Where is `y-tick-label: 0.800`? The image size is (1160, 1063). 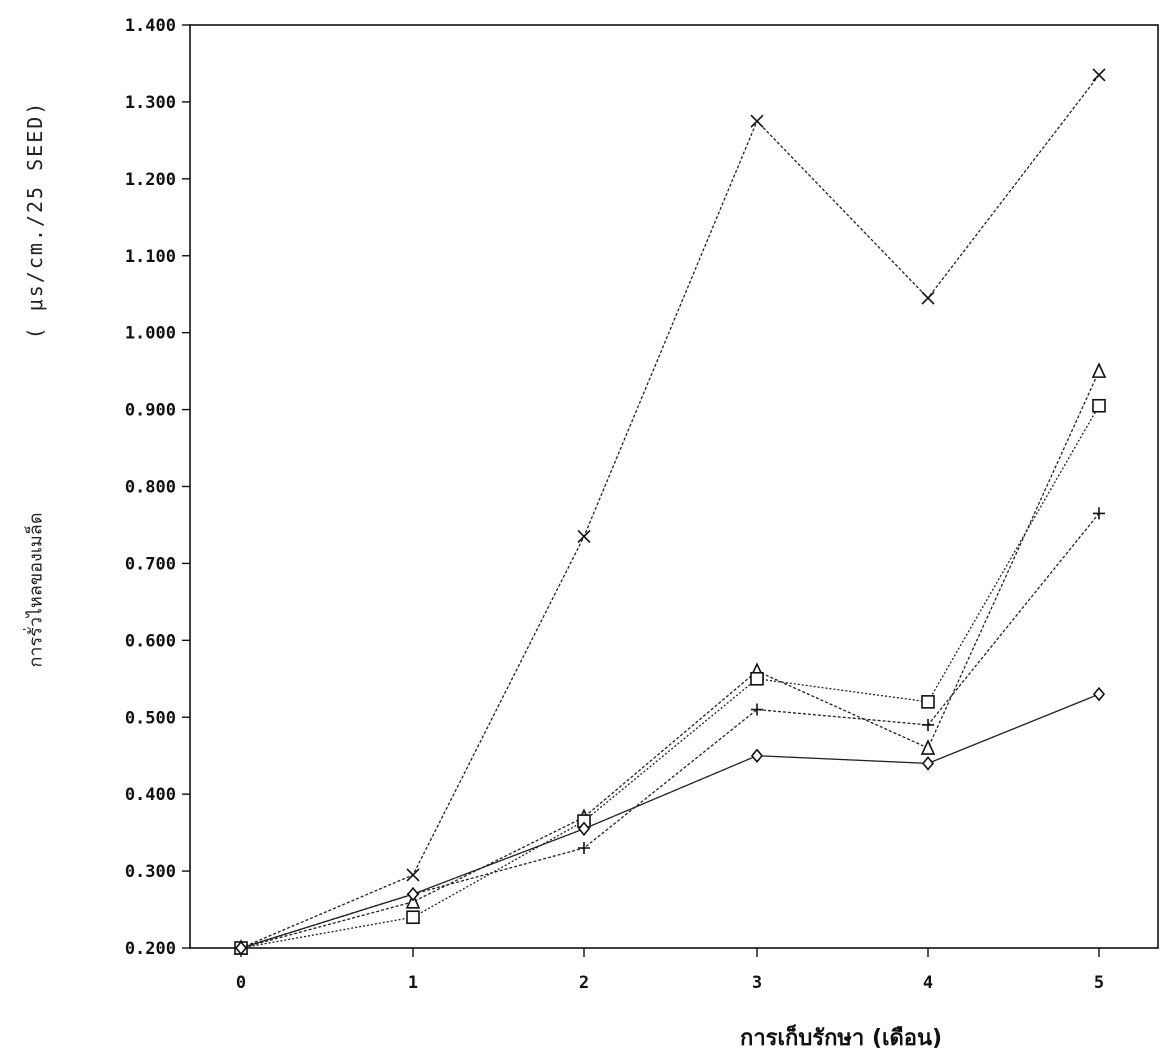
y-tick-label: 0.800 is located at coordinates (150, 488).